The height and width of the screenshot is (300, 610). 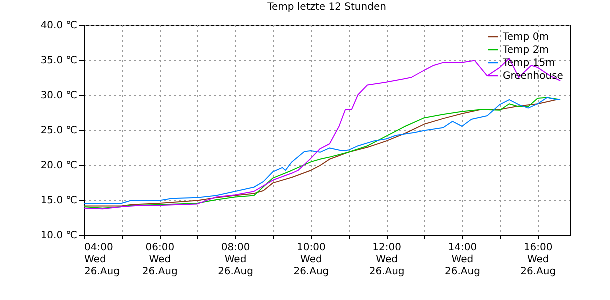 I want to click on x-tick-label: 10:00 Wed 26.Aug, so click(x=312, y=260).